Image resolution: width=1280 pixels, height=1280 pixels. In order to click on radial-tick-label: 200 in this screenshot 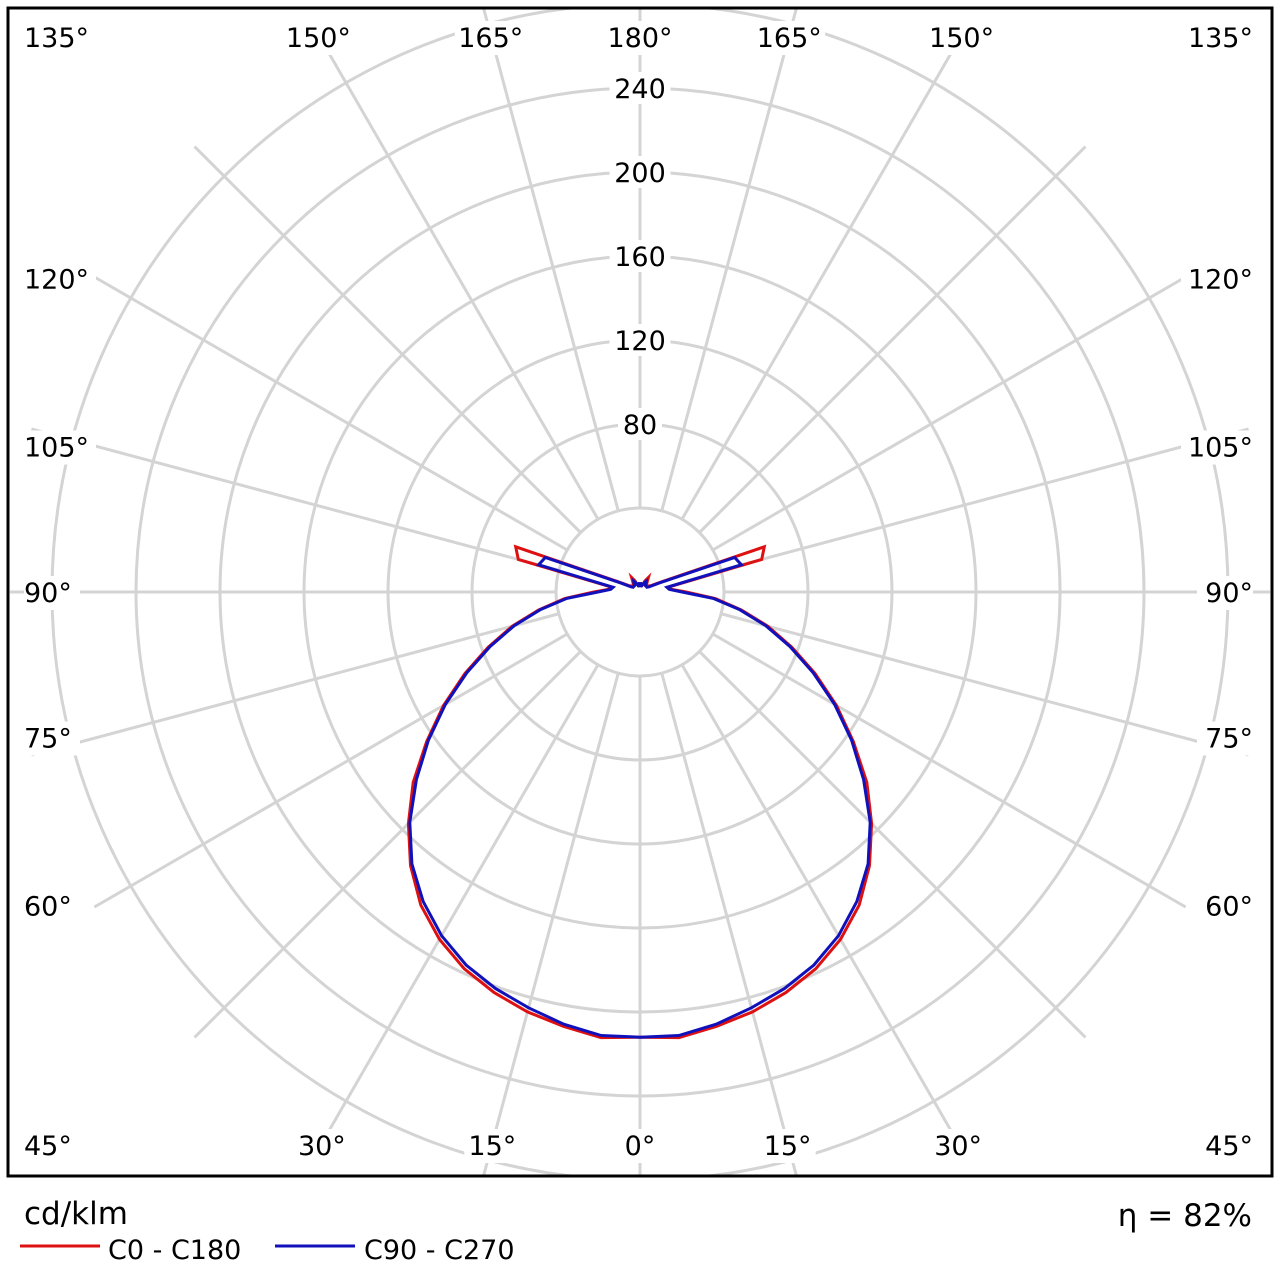, I will do `click(640, 173)`.